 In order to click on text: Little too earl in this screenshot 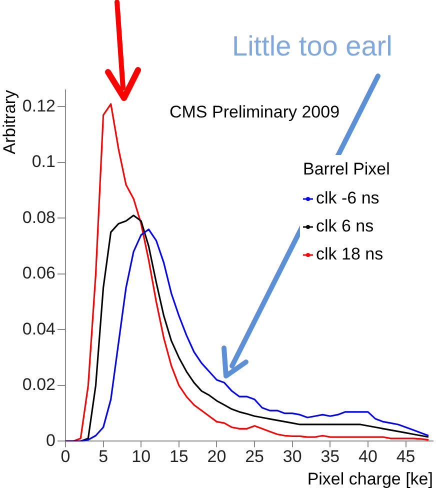, I will do `click(312, 46)`.